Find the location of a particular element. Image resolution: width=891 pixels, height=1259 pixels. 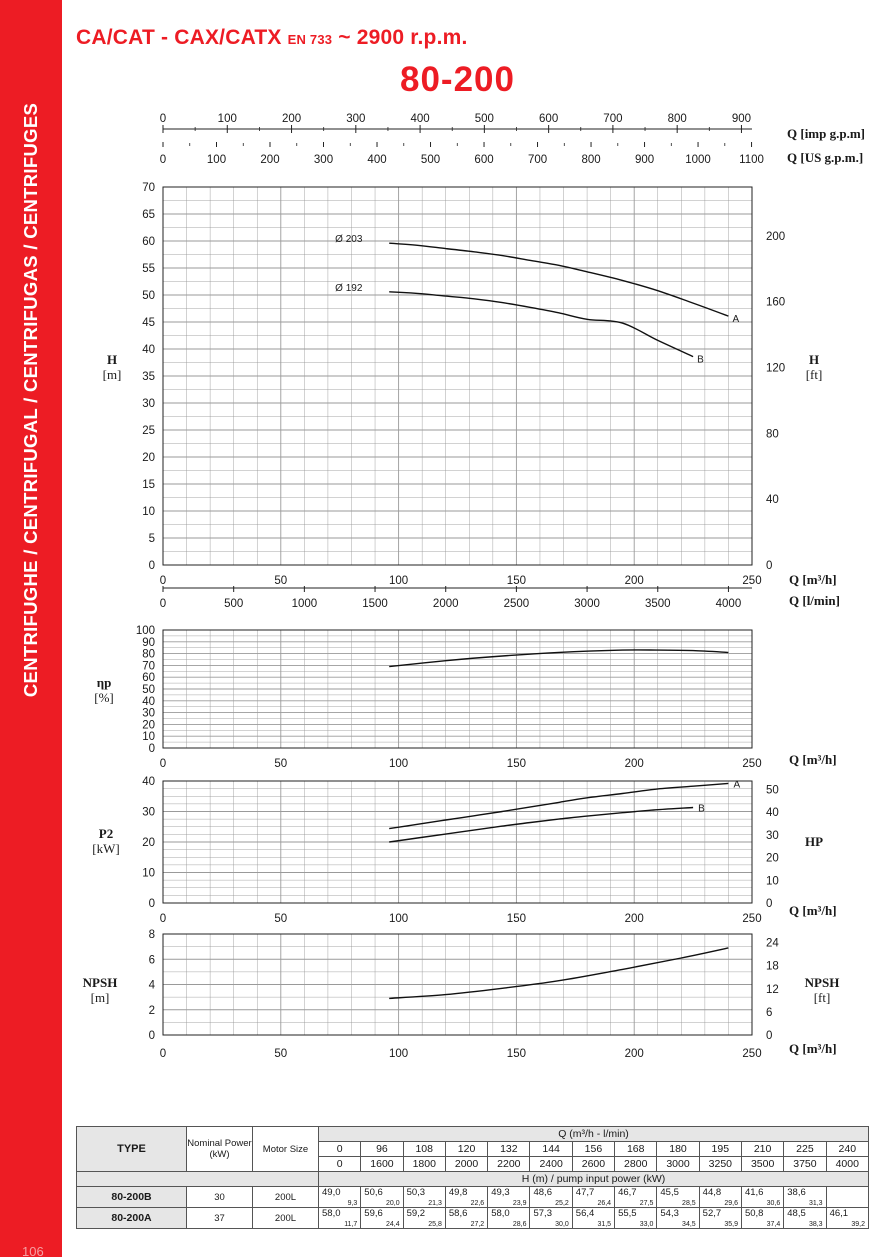

head-xtick-label: 0 is located at coordinates (163, 581).